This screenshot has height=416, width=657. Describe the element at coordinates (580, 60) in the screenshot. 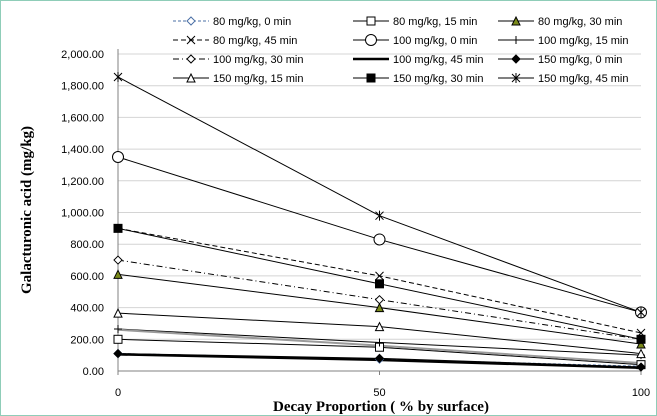

I see `legend-label: 150 mg/kg, 0 min` at that location.